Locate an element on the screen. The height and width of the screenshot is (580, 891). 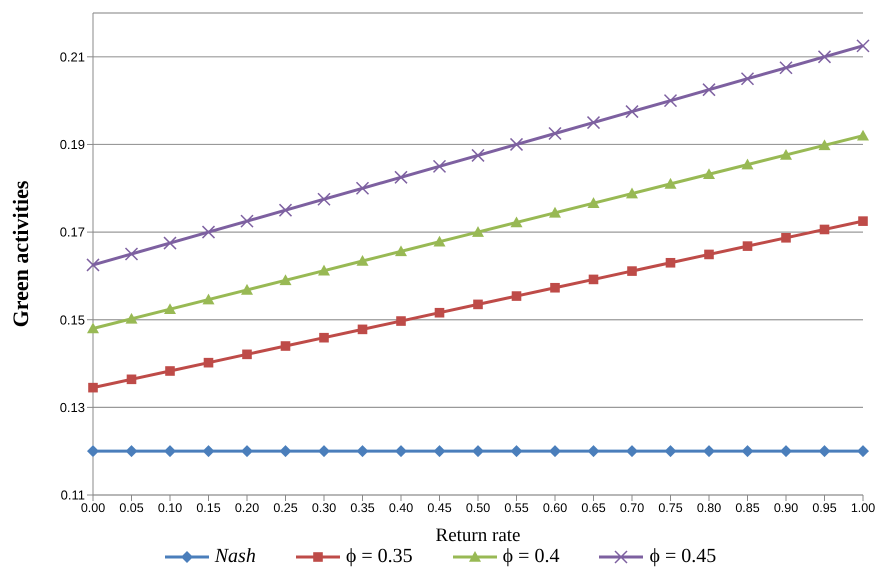
x-tick-label: 0.85 is located at coordinates (747, 507).